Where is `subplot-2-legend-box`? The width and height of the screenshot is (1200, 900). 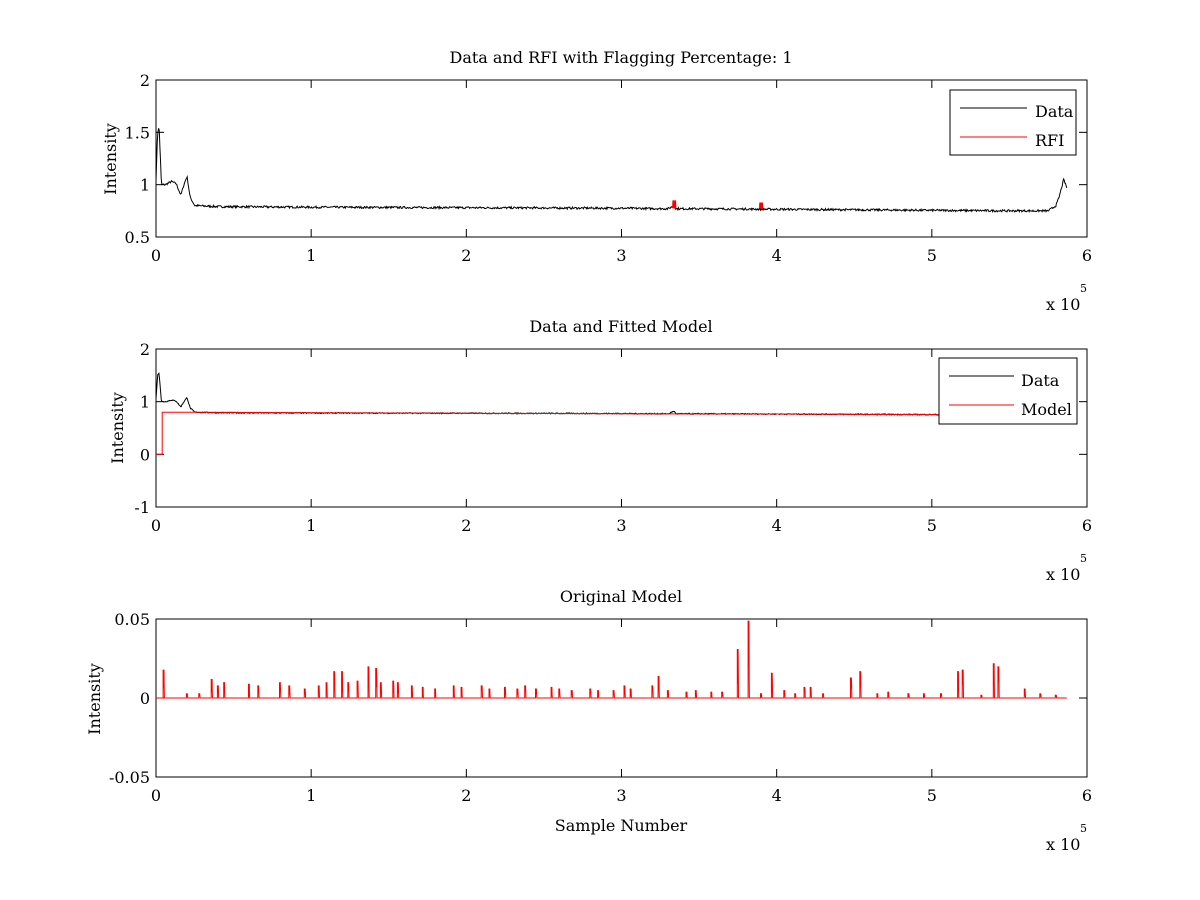
subplot-2-legend-box is located at coordinates (1008, 391).